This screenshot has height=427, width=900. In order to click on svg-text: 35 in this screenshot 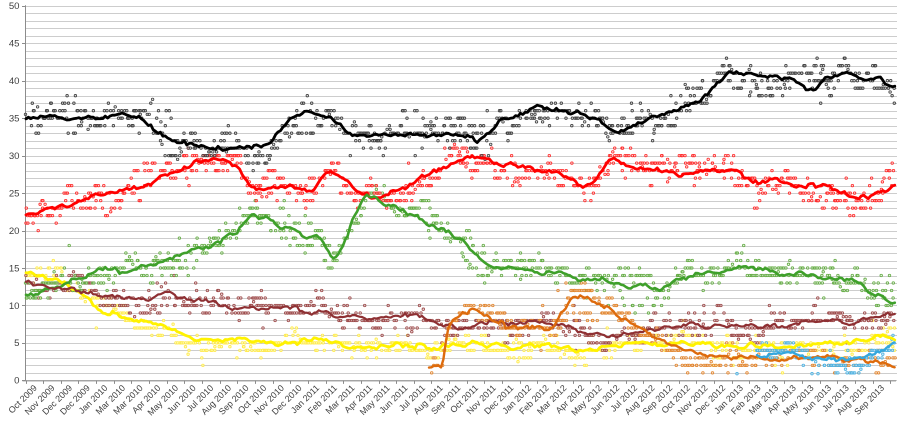, I will do `click(14, 119)`.